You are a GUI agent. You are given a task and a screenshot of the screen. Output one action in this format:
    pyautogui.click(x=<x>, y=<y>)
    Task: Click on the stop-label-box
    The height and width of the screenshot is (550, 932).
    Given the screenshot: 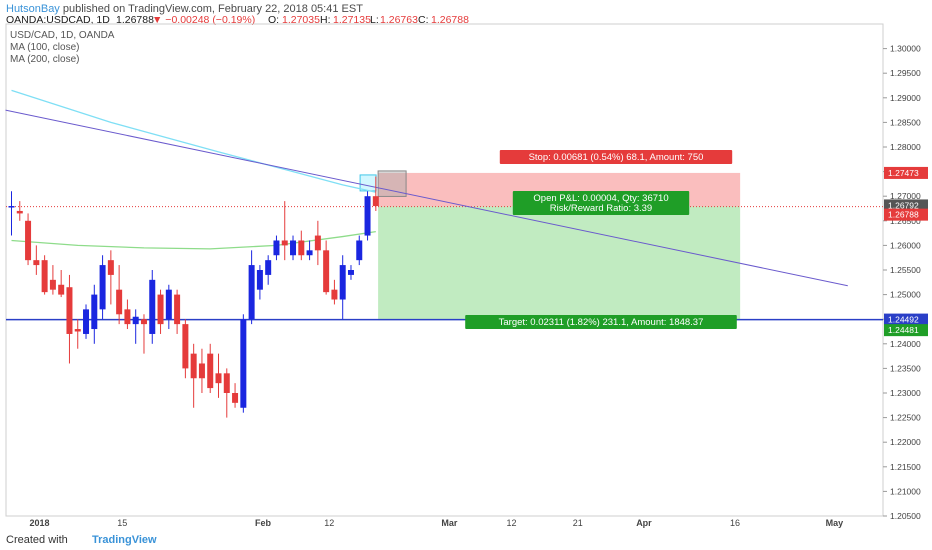 What is the action you would take?
    pyautogui.click(x=616, y=157)
    